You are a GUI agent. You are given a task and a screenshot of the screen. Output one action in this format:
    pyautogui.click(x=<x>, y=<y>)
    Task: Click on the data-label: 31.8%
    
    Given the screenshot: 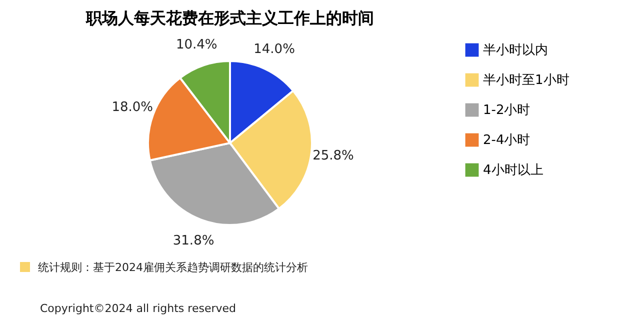 What is the action you would take?
    pyautogui.click(x=193, y=240)
    